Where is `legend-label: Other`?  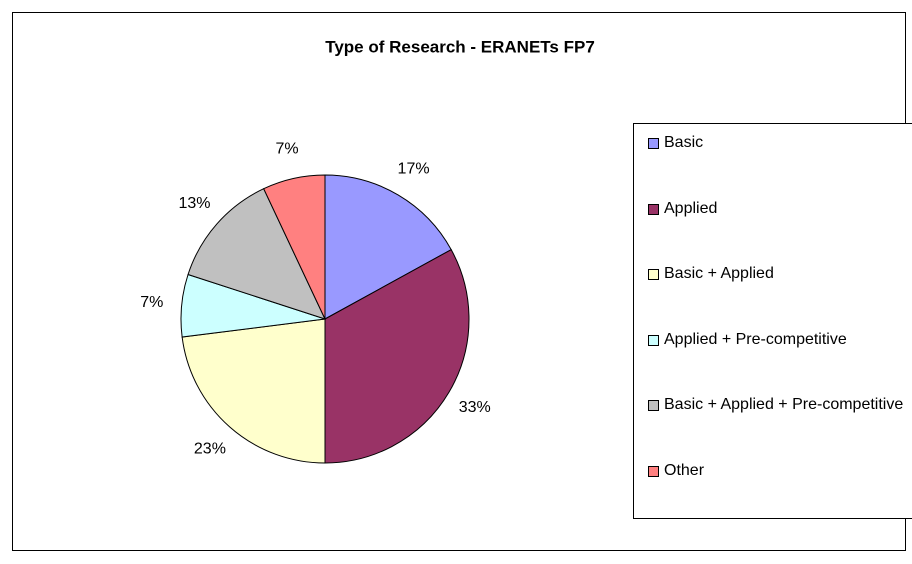
legend-label: Other is located at coordinates (684, 470).